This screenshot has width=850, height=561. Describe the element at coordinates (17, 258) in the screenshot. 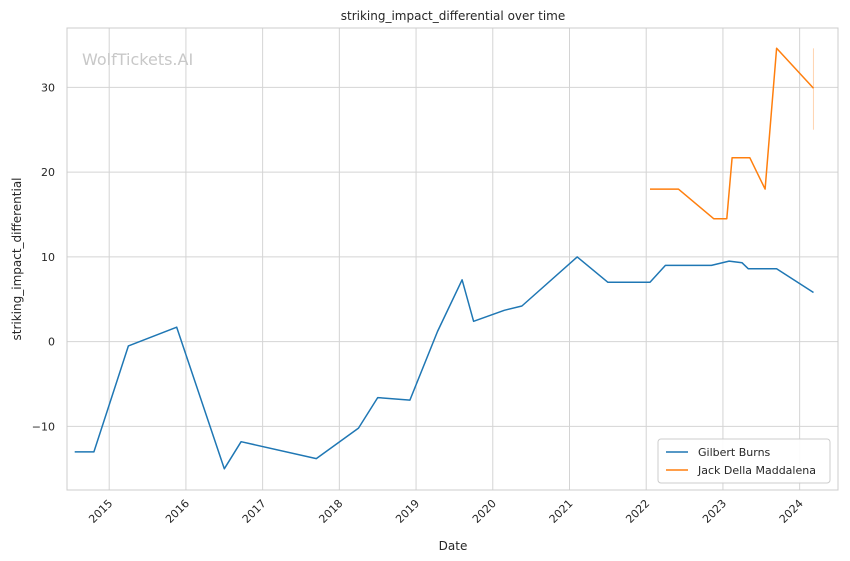

I see `y-axis-title: striking_impact_differential` at that location.